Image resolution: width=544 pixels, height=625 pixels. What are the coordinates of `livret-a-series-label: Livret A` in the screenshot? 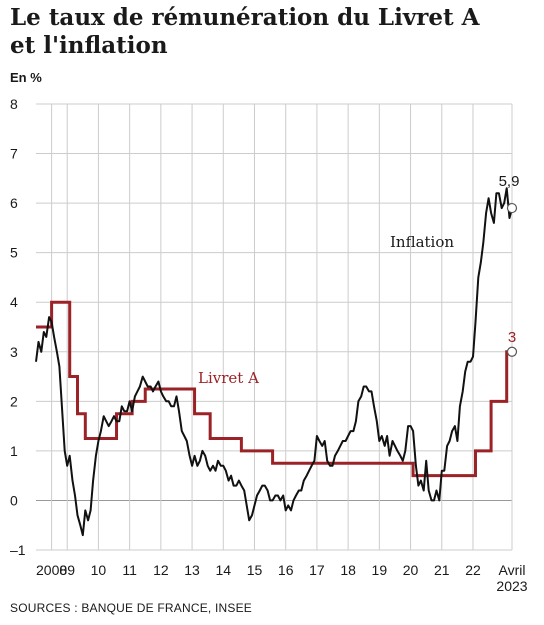 It's located at (228, 378).